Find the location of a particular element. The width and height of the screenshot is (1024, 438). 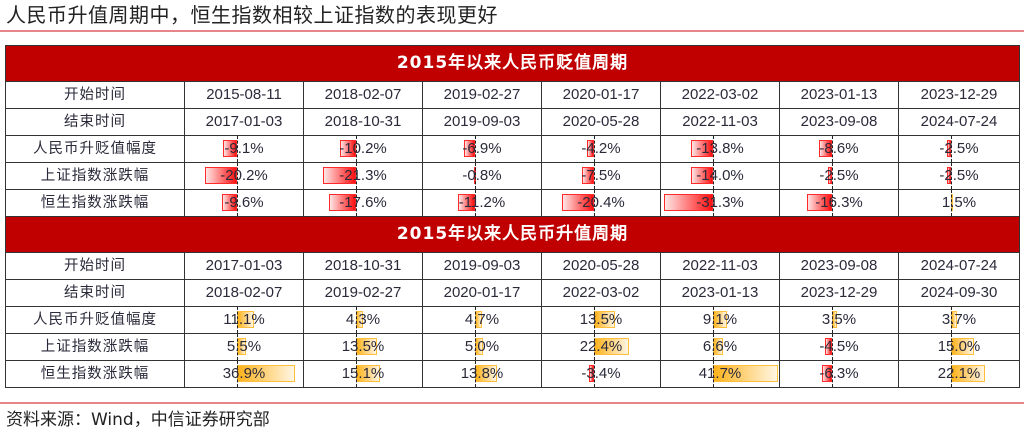

cell-value: -2.5% is located at coordinates (839, 175).